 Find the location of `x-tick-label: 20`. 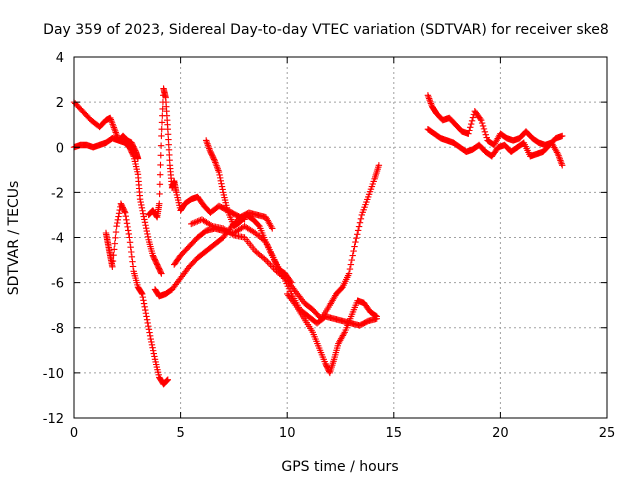

x-tick-label: 20 is located at coordinates (500, 433).